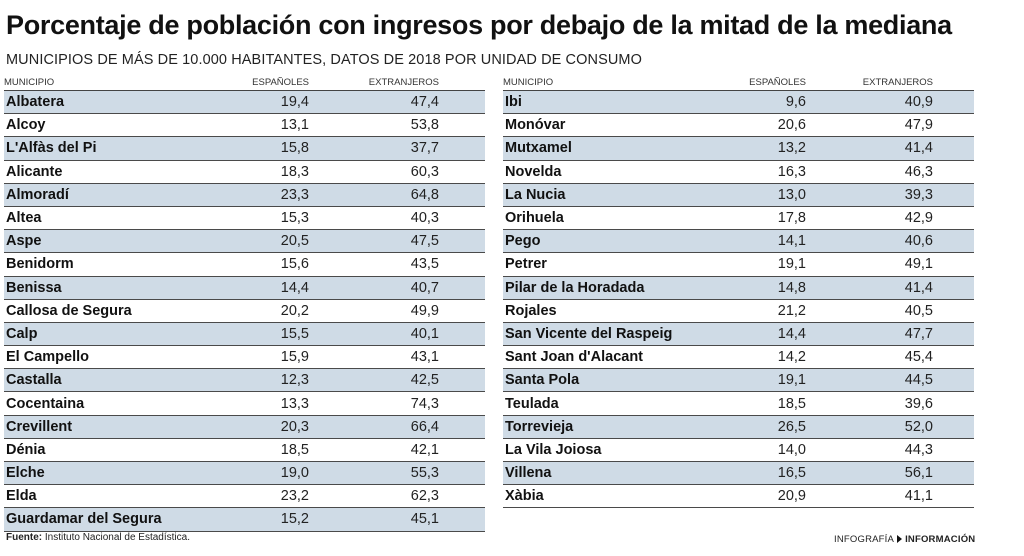 This screenshot has width=1024, height=556. What do you see at coordinates (610, 218) in the screenshot?
I see `municipio-cell: Orihuela` at bounding box center [610, 218].